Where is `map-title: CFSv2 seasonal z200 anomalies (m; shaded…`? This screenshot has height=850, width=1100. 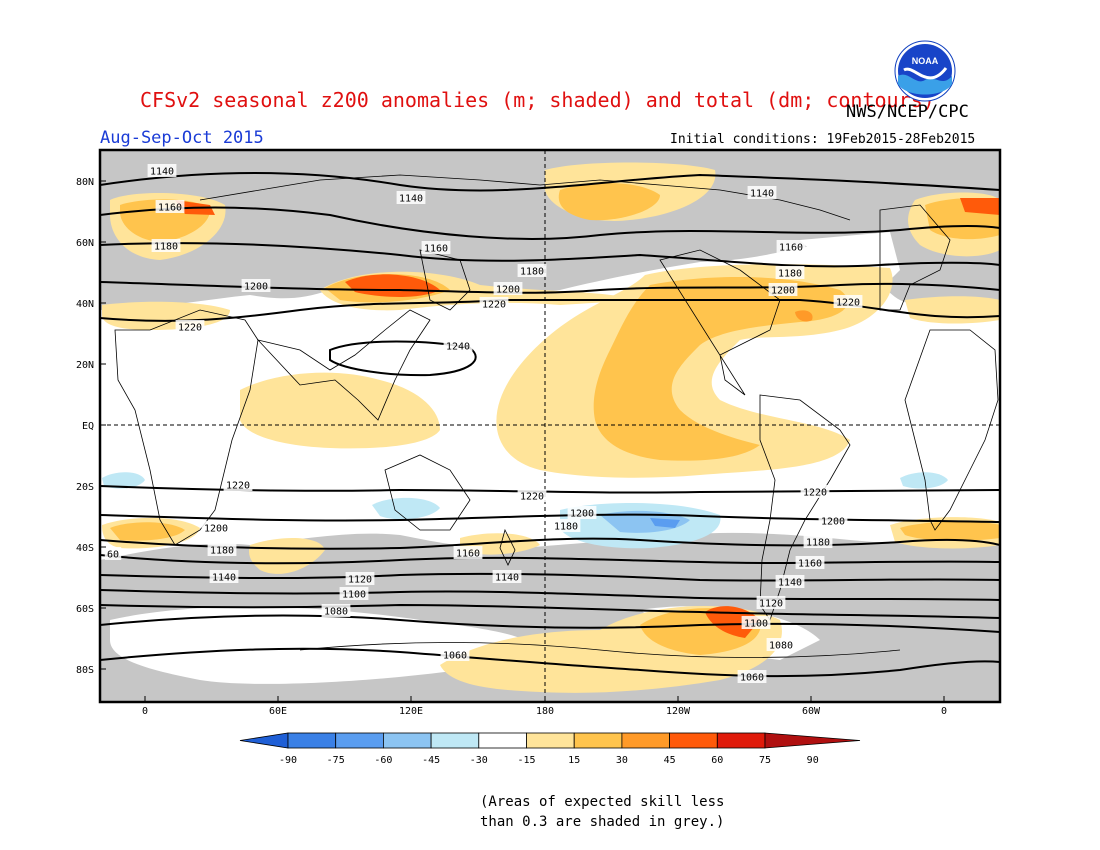 map-title: CFSv2 seasonal z200 anomalies (m; shaded… is located at coordinates (537, 100).